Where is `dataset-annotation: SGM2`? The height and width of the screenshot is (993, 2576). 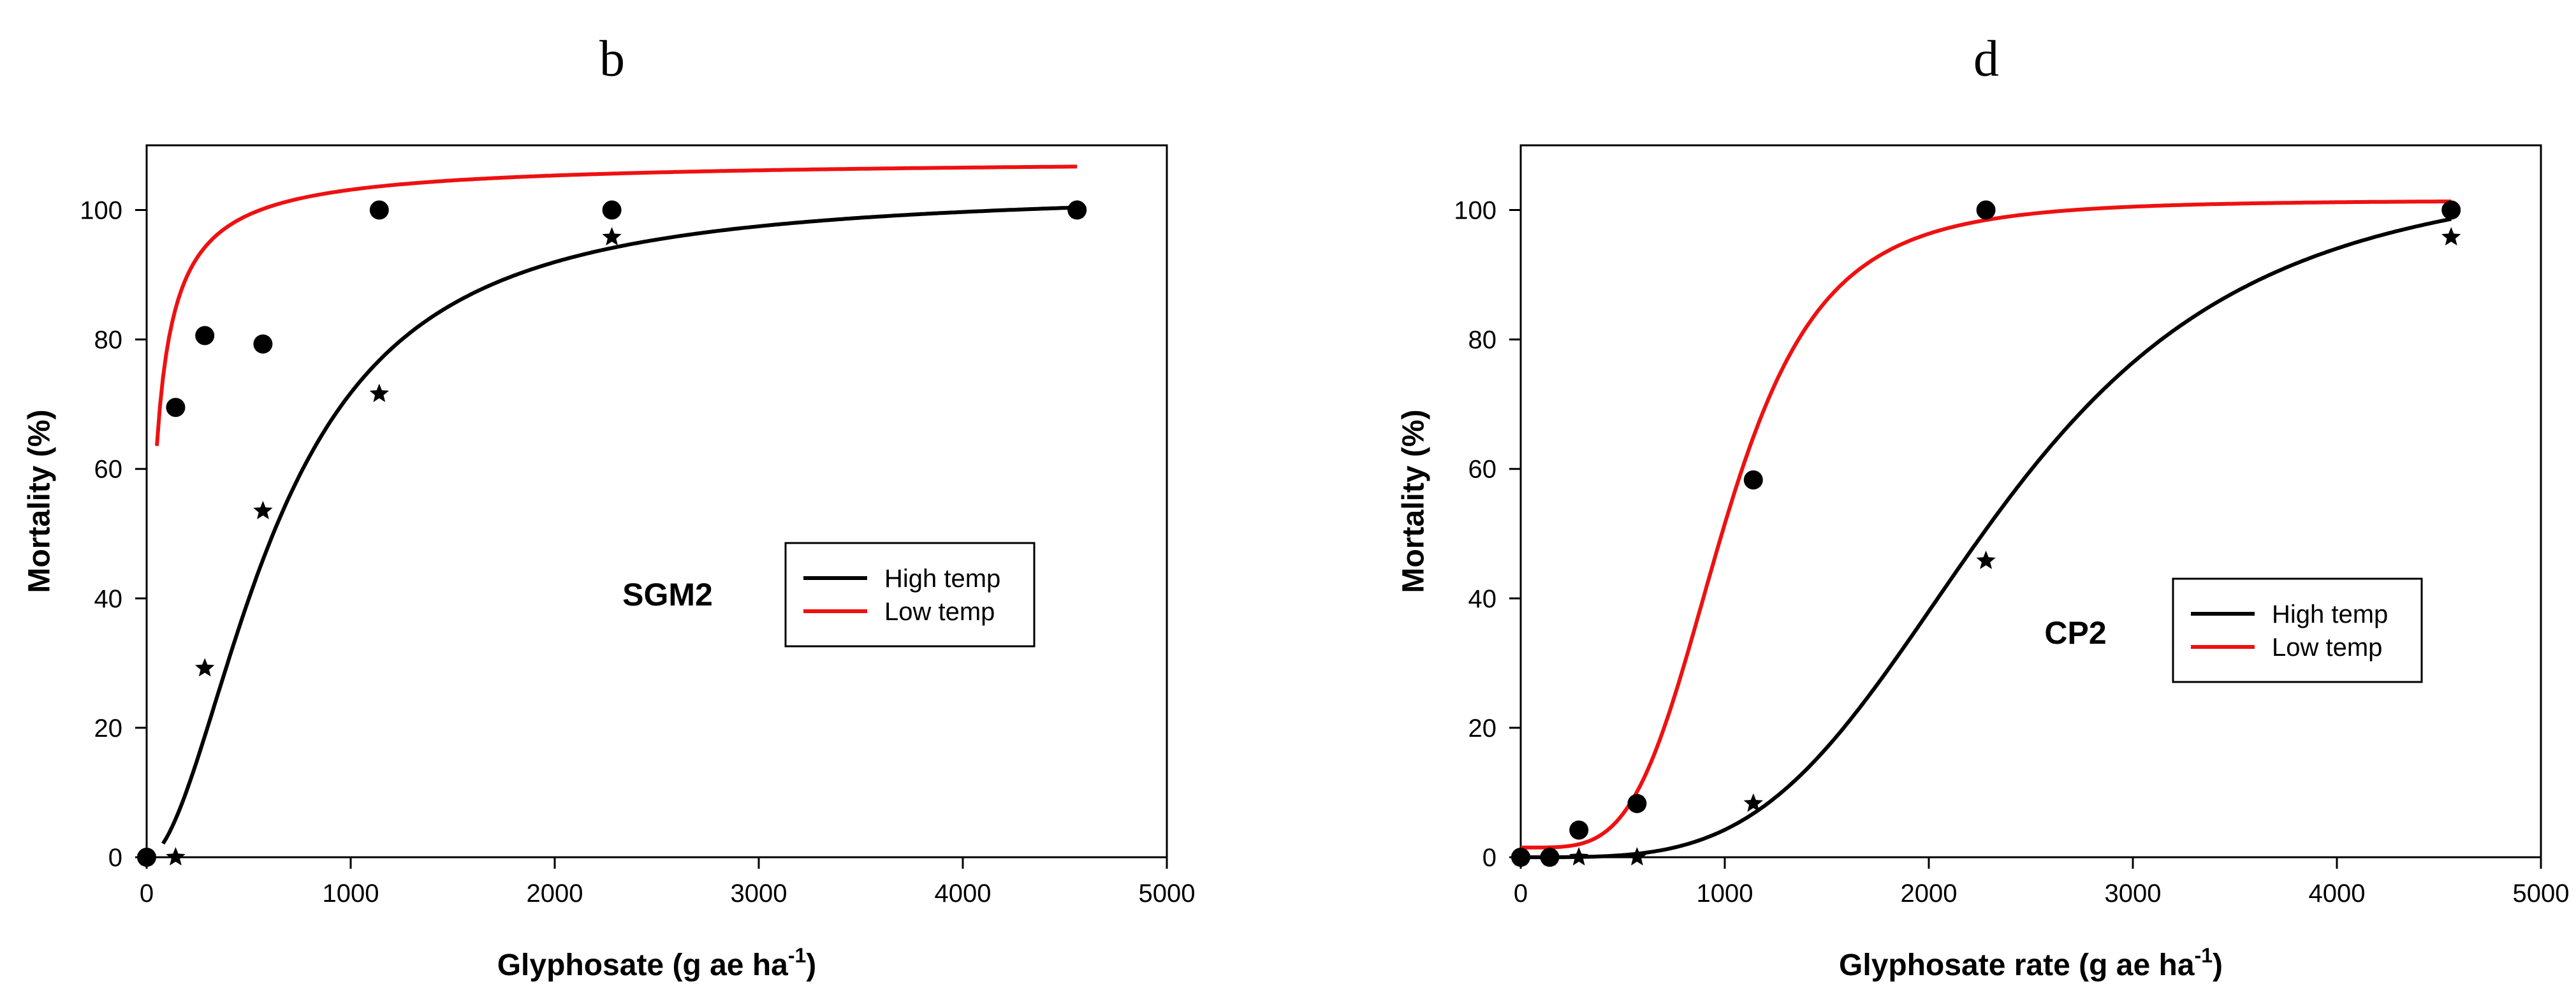
dataset-annotation: SGM2 is located at coordinates (667, 594).